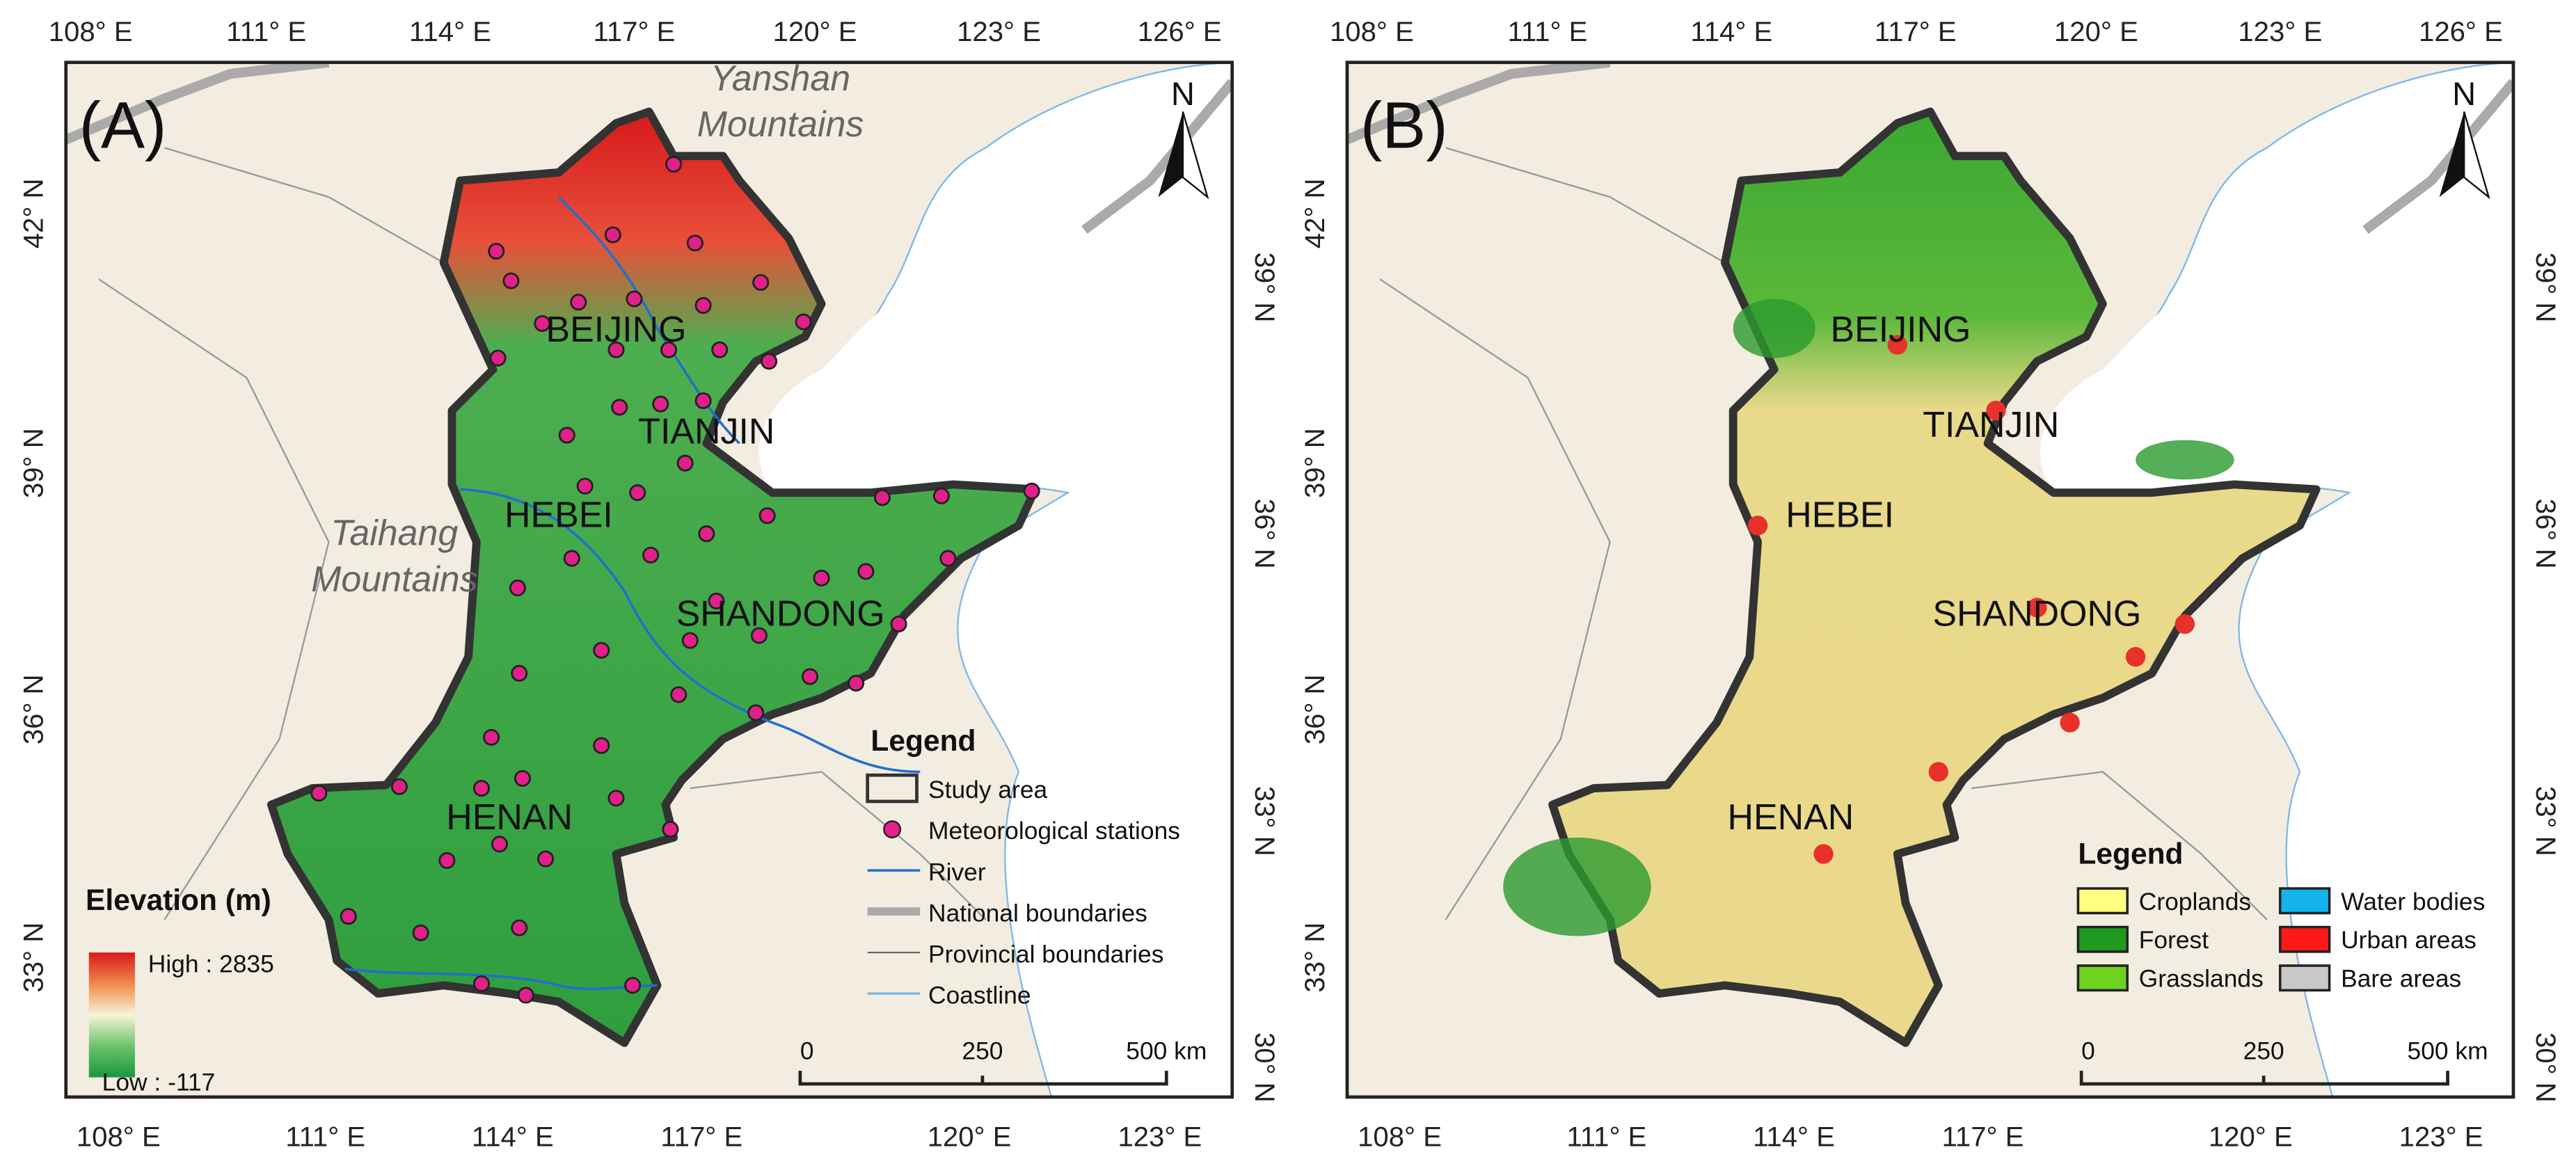 Image resolution: width=2576 pixels, height=1166 pixels. I want to click on y-tick-label: 42° N, so click(33, 213).